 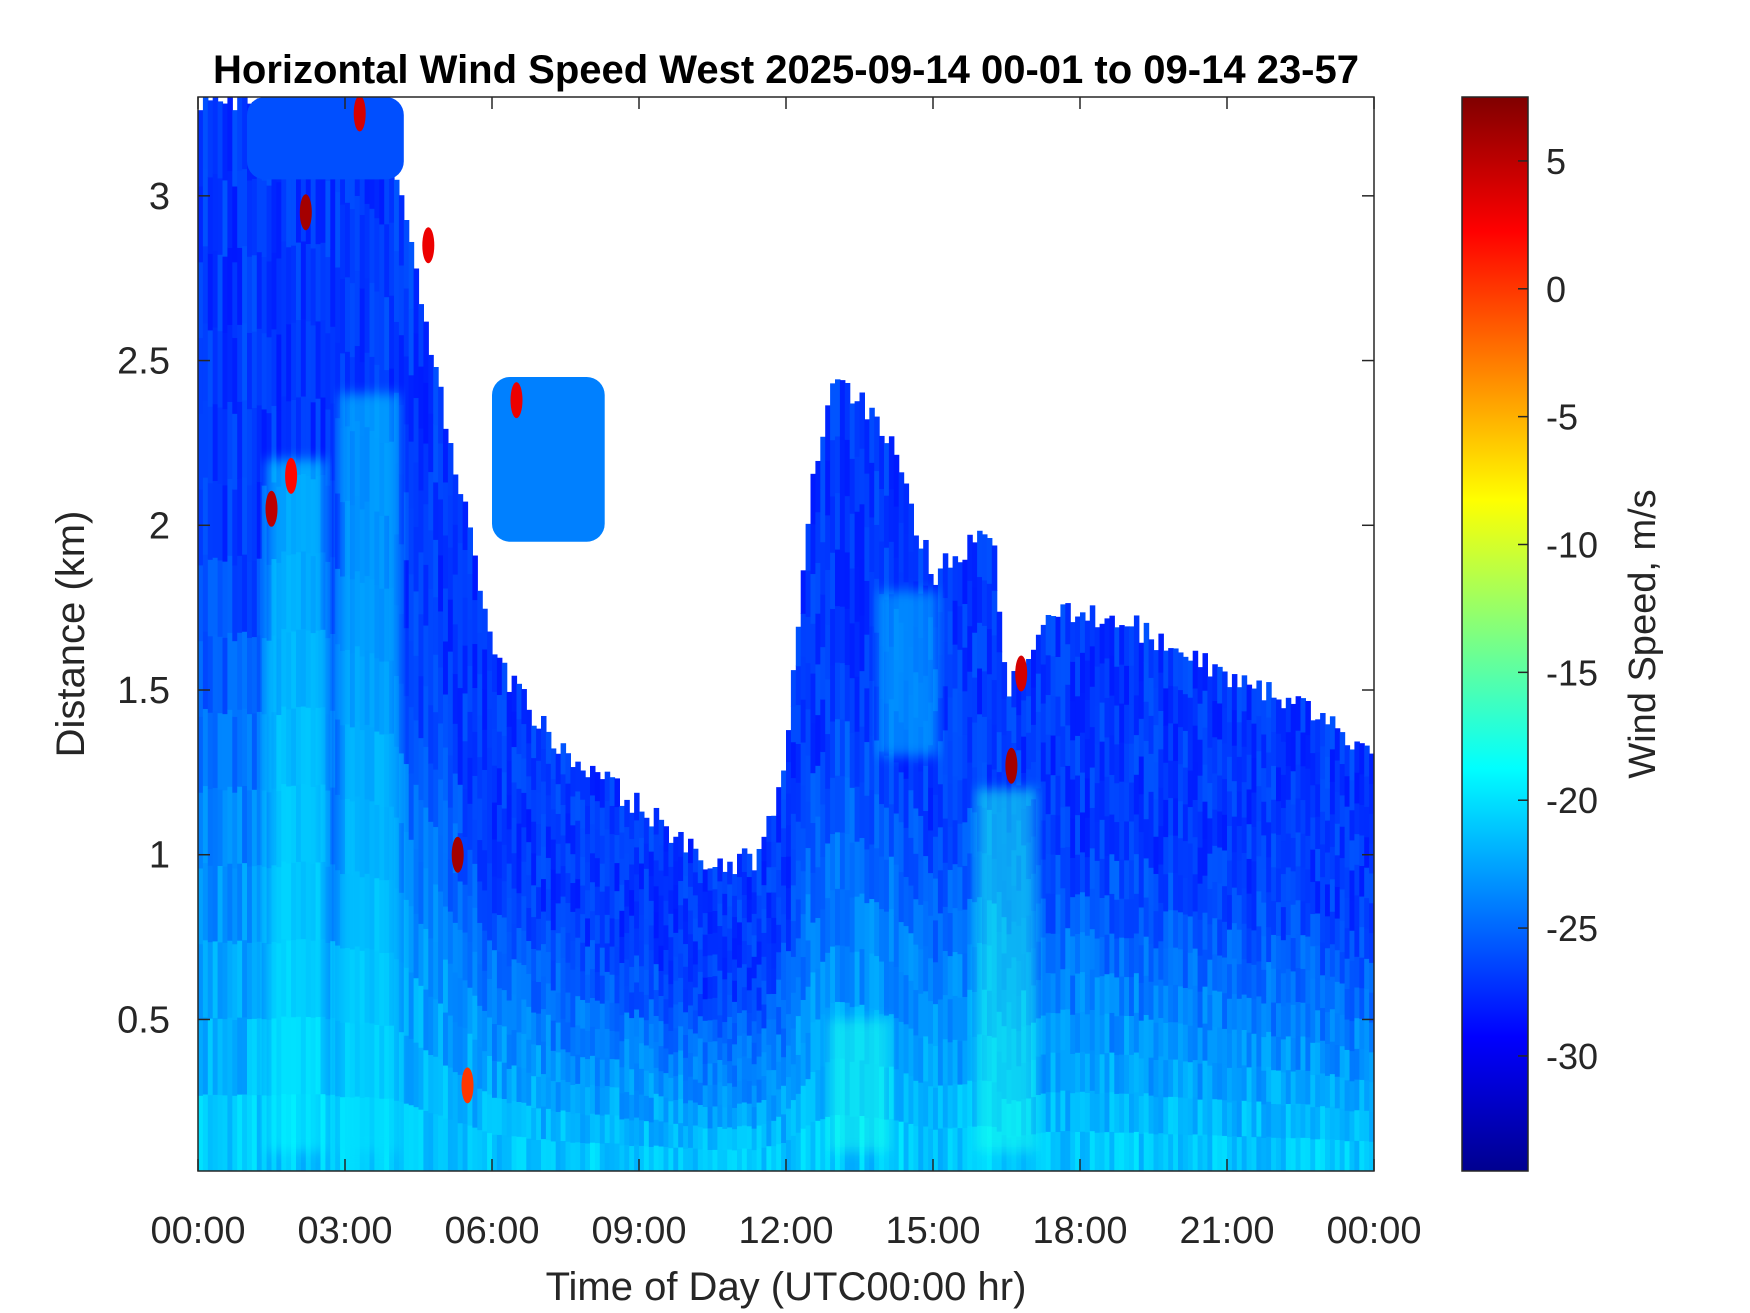 I want to click on x-tick-label: 18:00, so click(x=1079, y=1231).